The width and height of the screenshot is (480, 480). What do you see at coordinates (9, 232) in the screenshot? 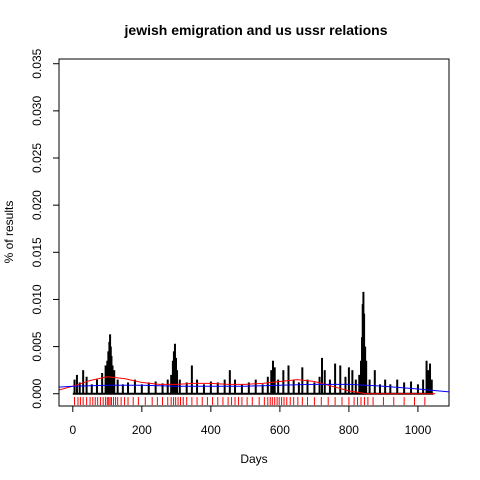
I see `y-axis-label: % of results` at bounding box center [9, 232].